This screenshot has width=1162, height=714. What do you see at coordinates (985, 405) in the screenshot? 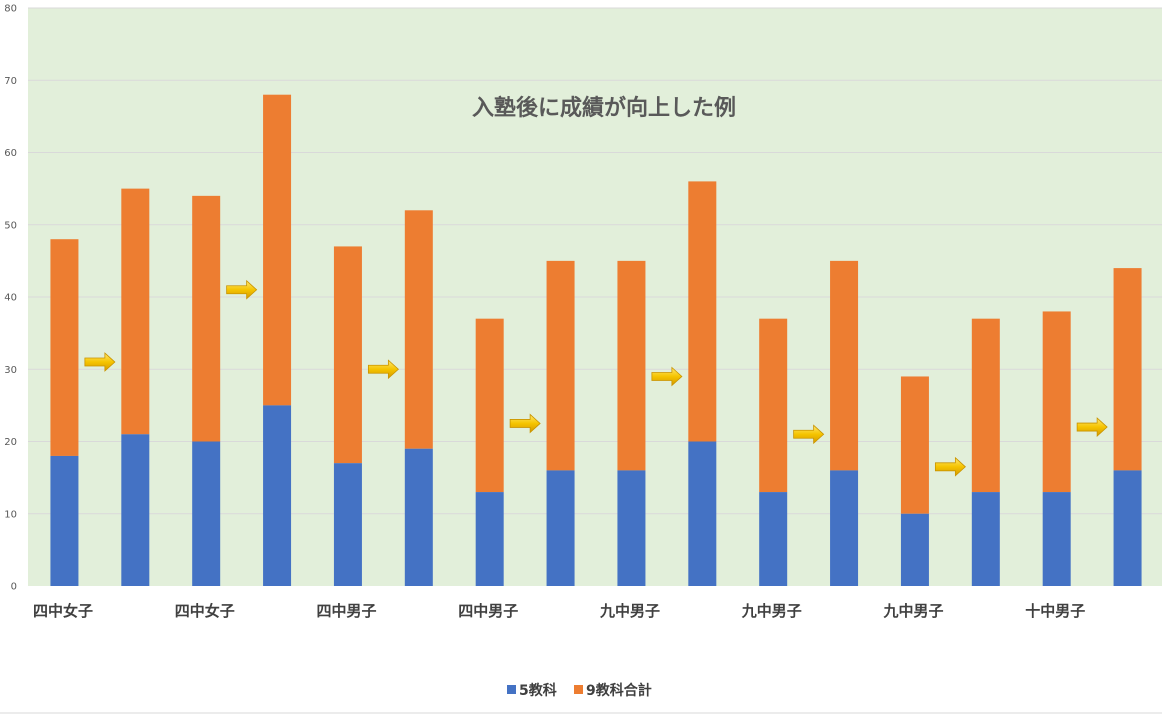
I see `bar-9-subjects-7-after` at bounding box center [985, 405].